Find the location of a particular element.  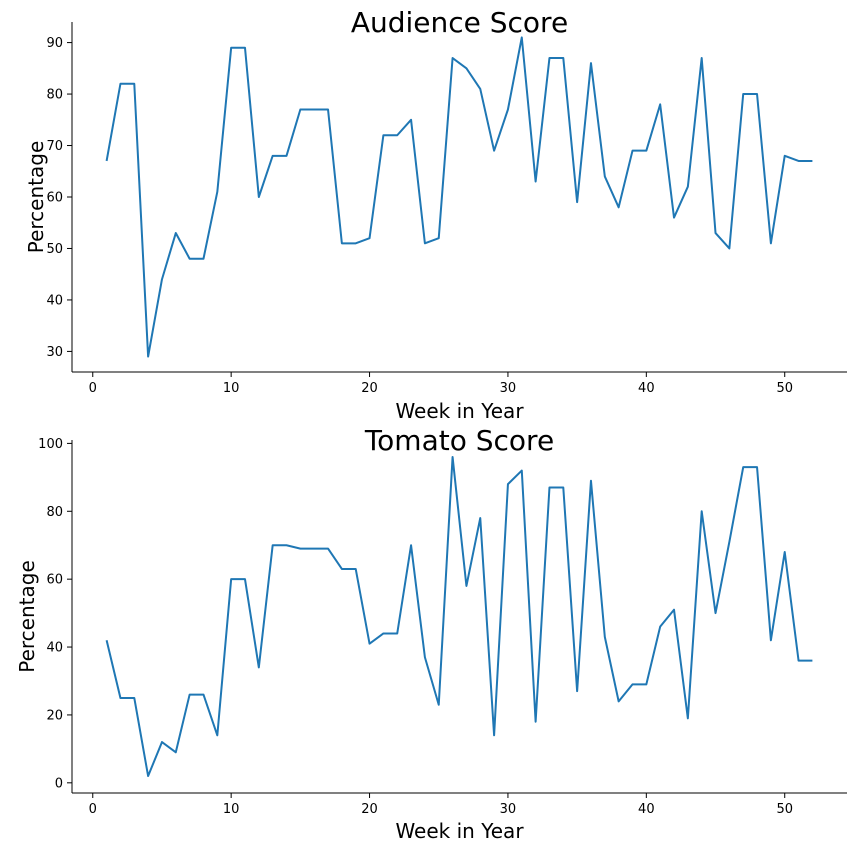

y-tick-label: 100 is located at coordinates (50, 444).